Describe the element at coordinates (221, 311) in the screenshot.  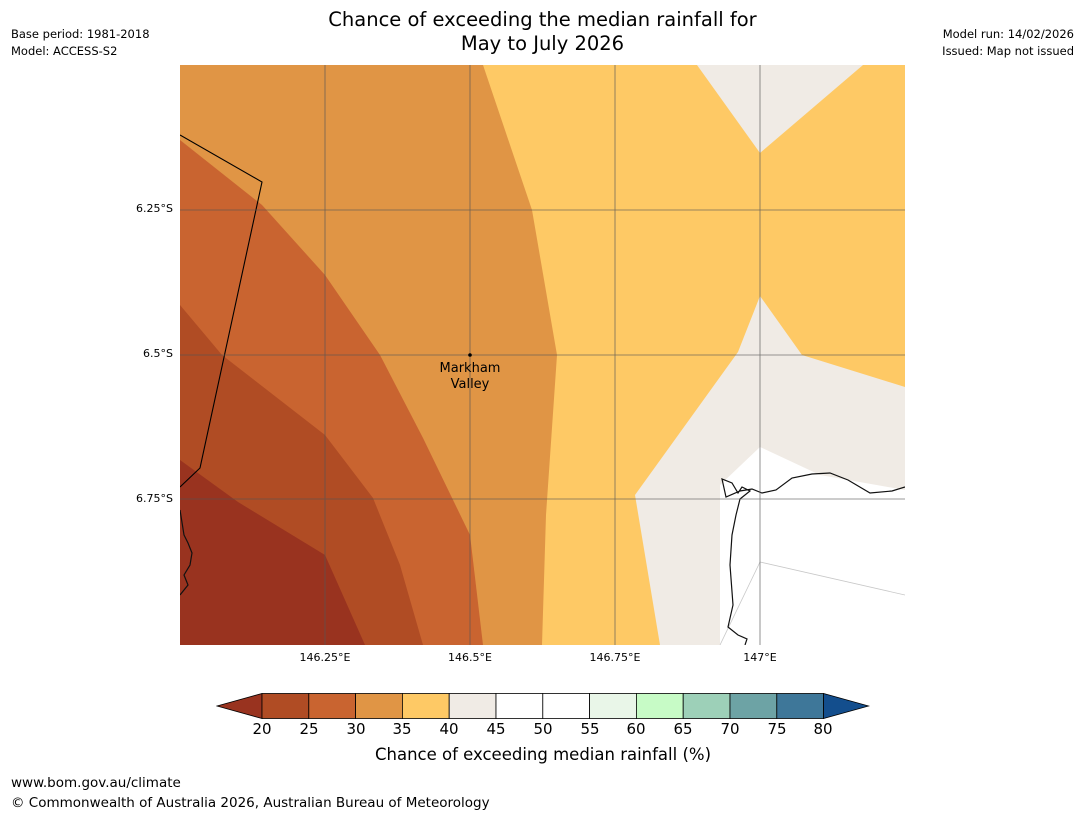
I see `province-boundary` at that location.